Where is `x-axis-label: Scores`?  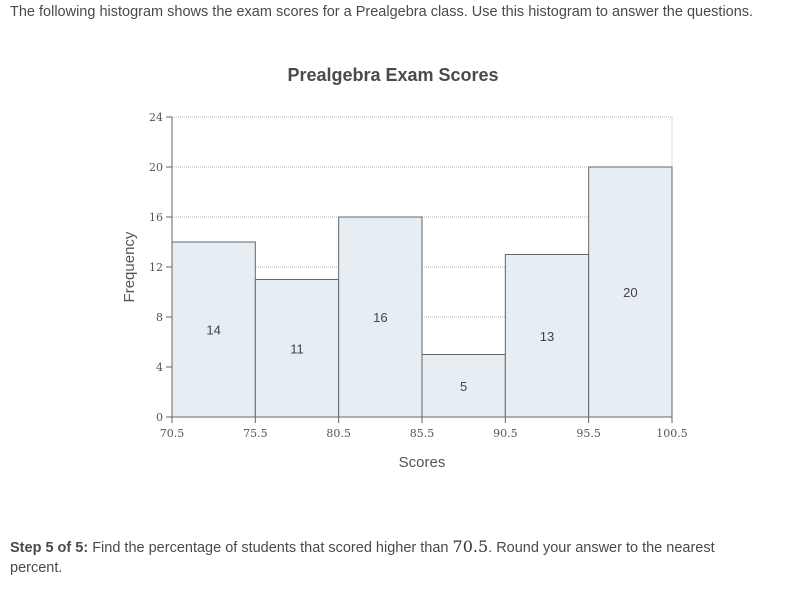 x-axis-label: Scores is located at coordinates (422, 462).